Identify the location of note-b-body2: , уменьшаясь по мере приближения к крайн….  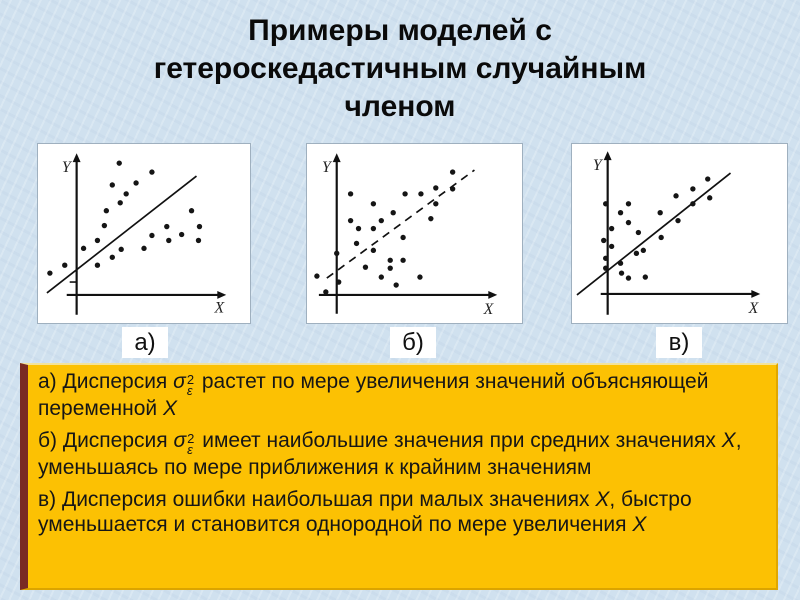
(390, 454).